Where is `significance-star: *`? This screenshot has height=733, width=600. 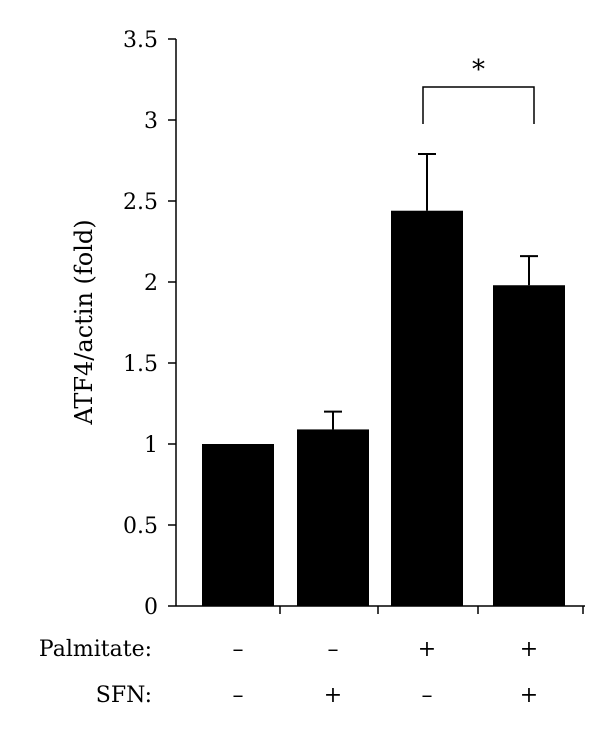
significance-star: * is located at coordinates (478, 70).